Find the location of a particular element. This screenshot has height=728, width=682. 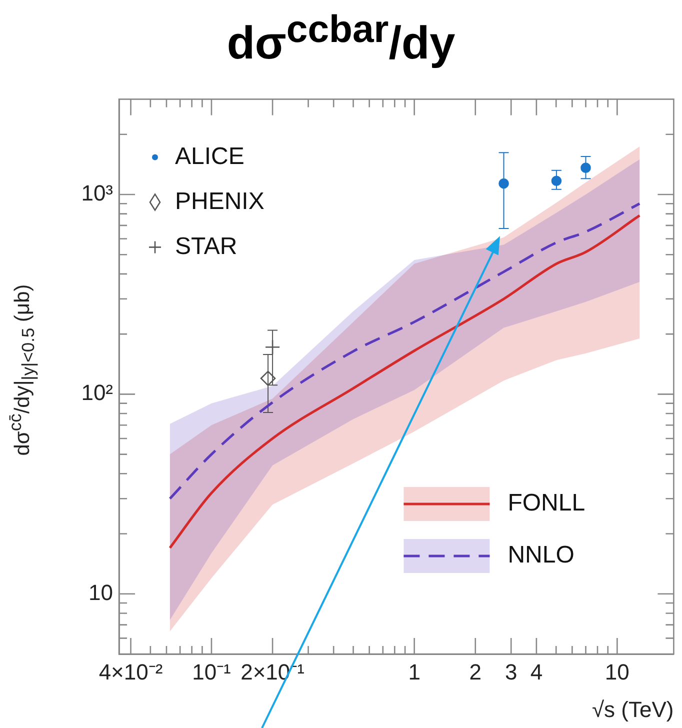

x-tick-label: 4×10⁻² is located at coordinates (130, 671).